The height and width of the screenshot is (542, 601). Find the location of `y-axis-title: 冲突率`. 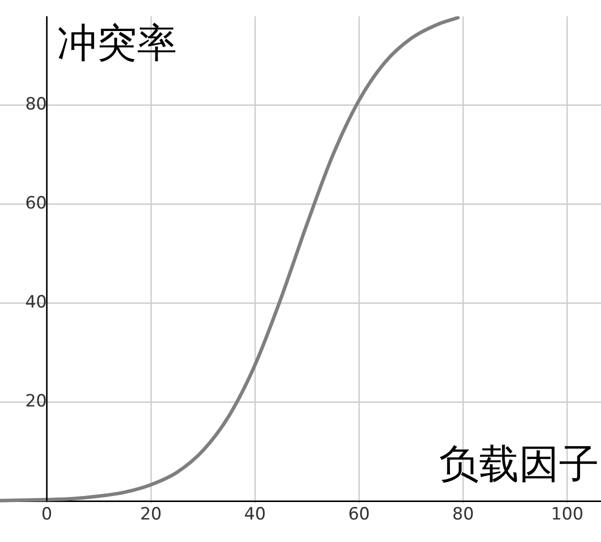

y-axis-title: 冲突率 is located at coordinates (116, 43).